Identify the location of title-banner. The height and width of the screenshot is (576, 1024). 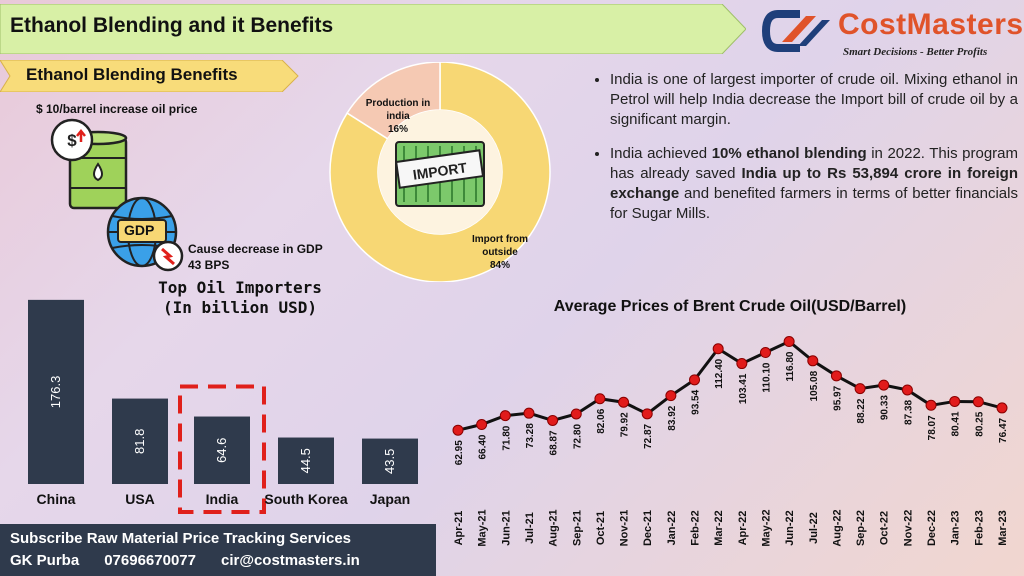
(373, 29).